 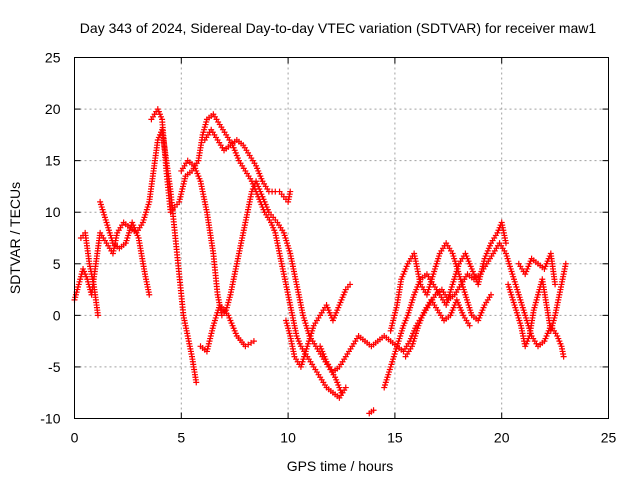 What do you see at coordinates (53, 161) in the screenshot?
I see `y-tick-label: 15` at bounding box center [53, 161].